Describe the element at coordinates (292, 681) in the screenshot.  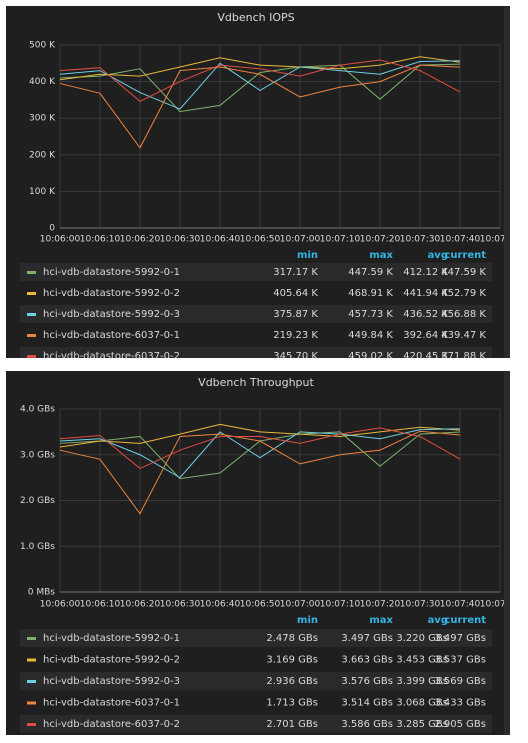
I see `legend-stat: 2.936 GBs` at that location.